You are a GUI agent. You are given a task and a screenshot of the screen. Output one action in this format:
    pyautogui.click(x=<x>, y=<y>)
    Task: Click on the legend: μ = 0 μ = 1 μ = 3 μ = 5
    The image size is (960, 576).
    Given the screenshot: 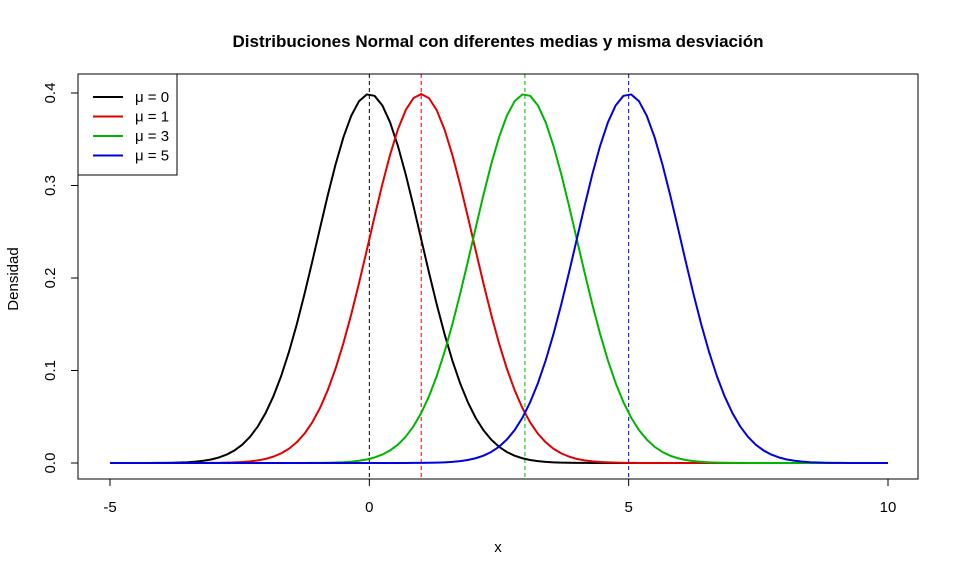 What is the action you would take?
    pyautogui.click(x=127, y=124)
    